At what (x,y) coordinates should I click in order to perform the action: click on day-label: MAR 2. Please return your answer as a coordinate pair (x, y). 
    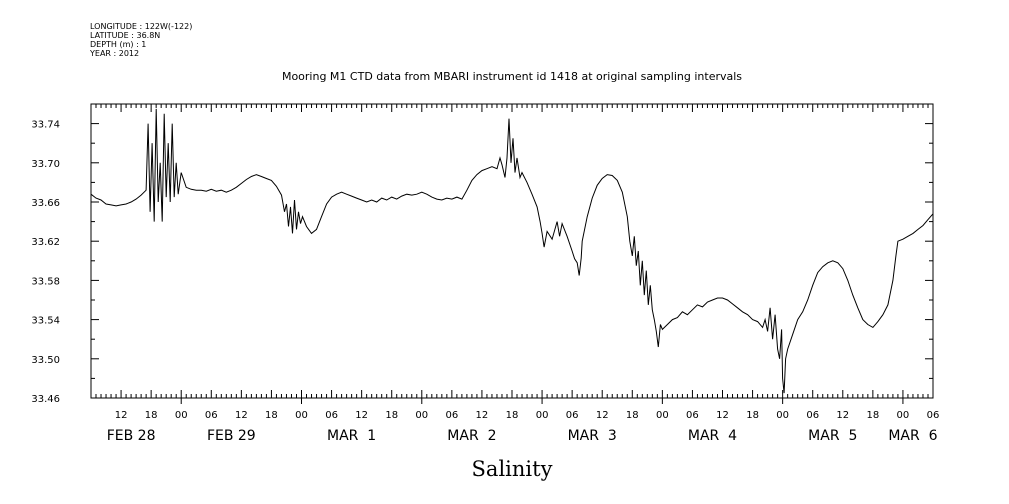
    Looking at the image, I should click on (471, 436).